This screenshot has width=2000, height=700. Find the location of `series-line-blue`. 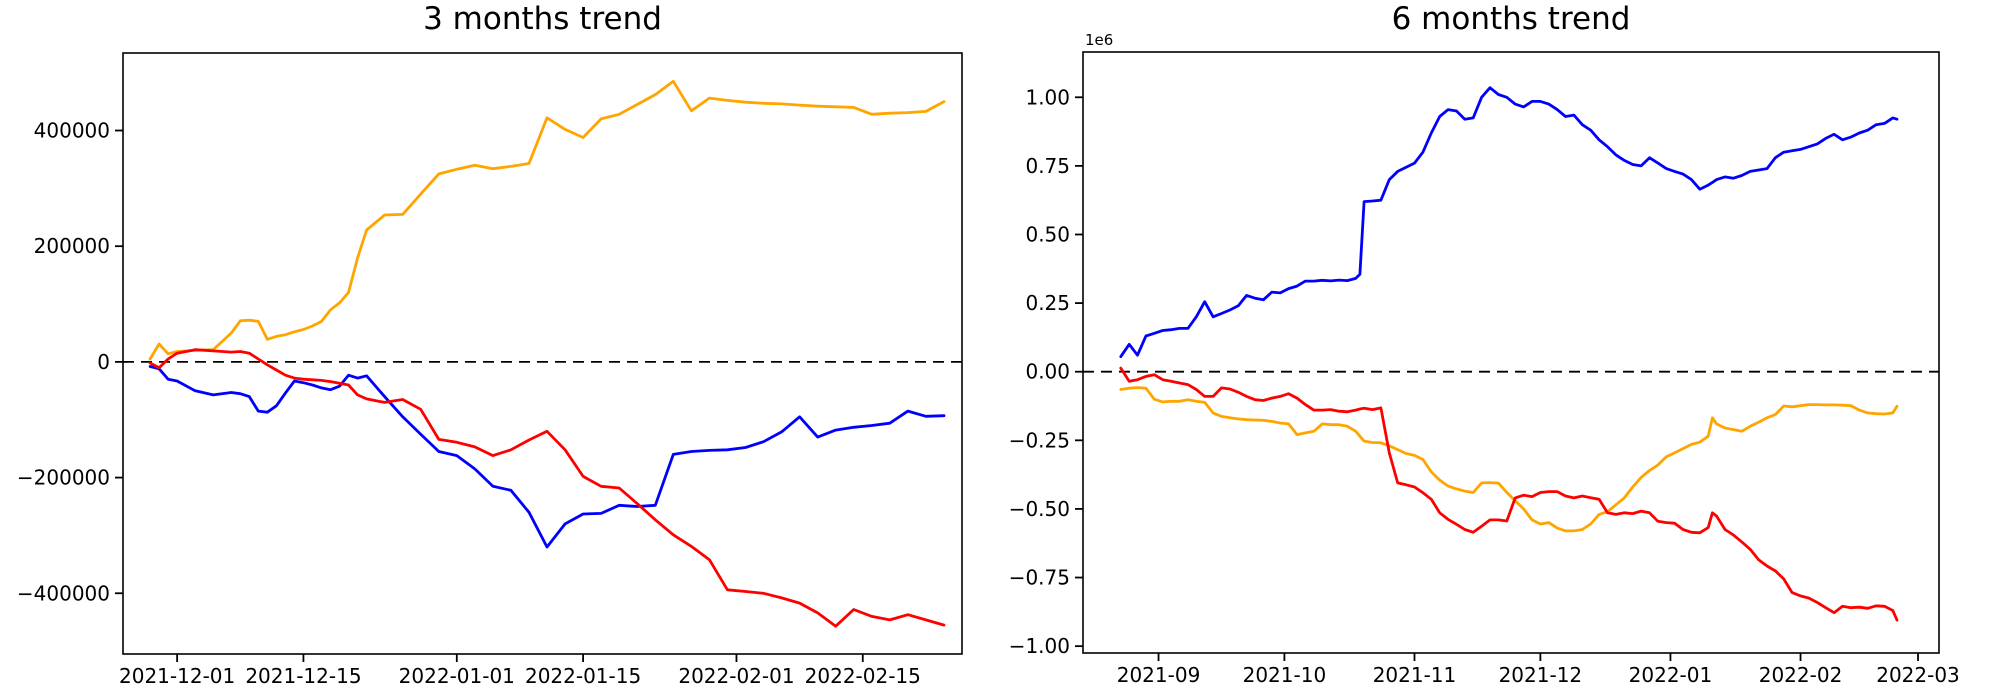

series-line-blue is located at coordinates (547, 457).